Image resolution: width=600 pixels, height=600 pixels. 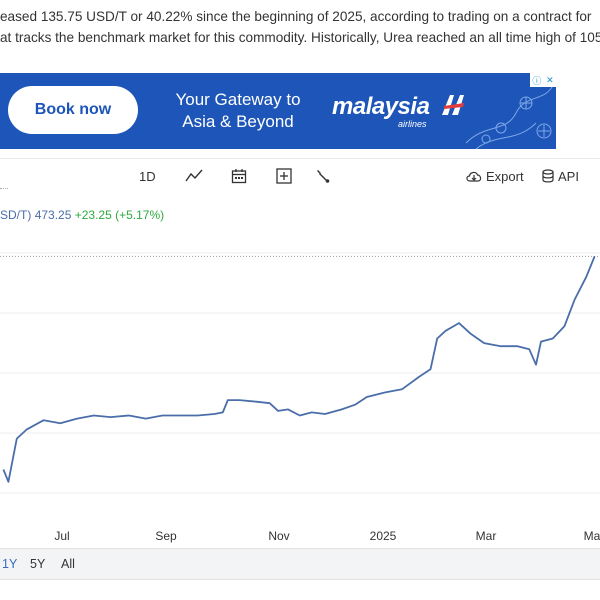 I want to click on x-tick-label: Ma, so click(x=591, y=536).